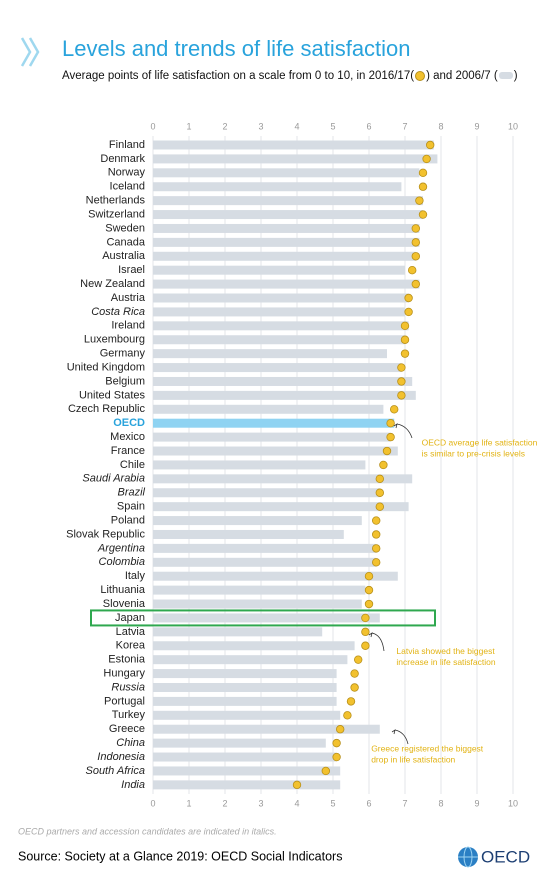  Describe the element at coordinates (224, 803) in the screenshot. I see `x-tick-label: 2` at that location.